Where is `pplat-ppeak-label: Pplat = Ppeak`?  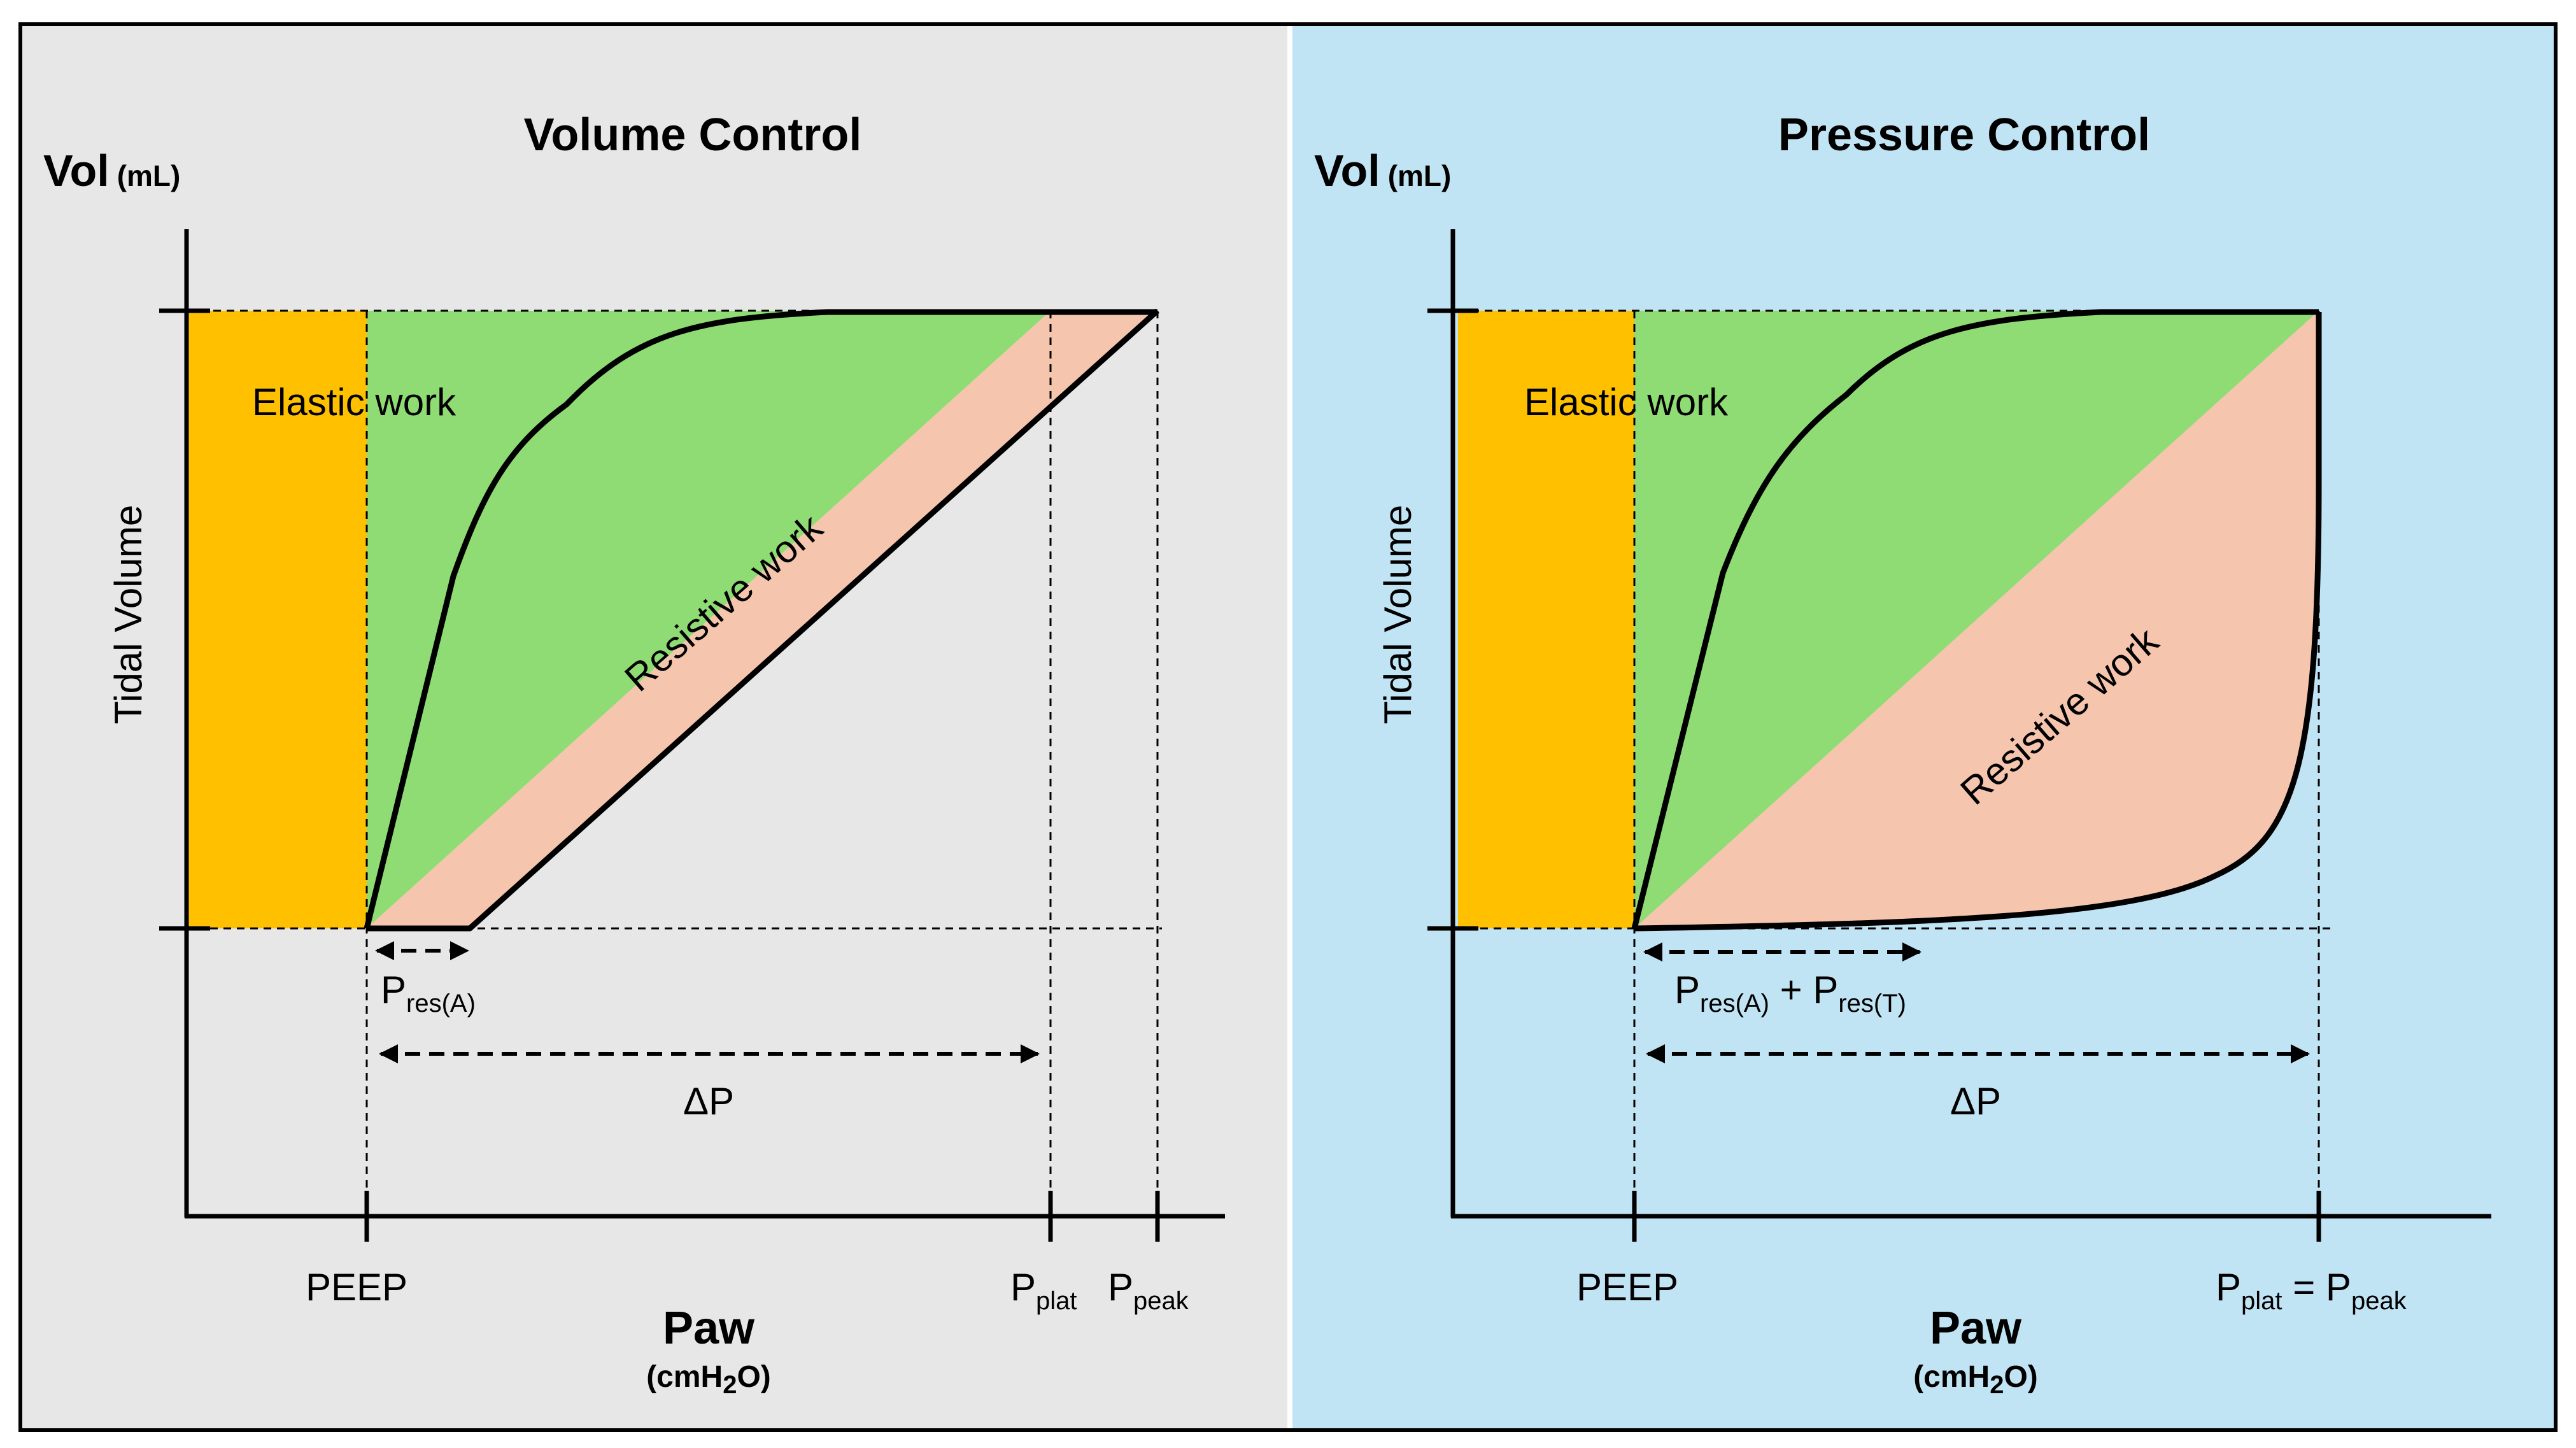
pplat-ppeak-label: Pplat = Ppeak is located at coordinates (2311, 1290).